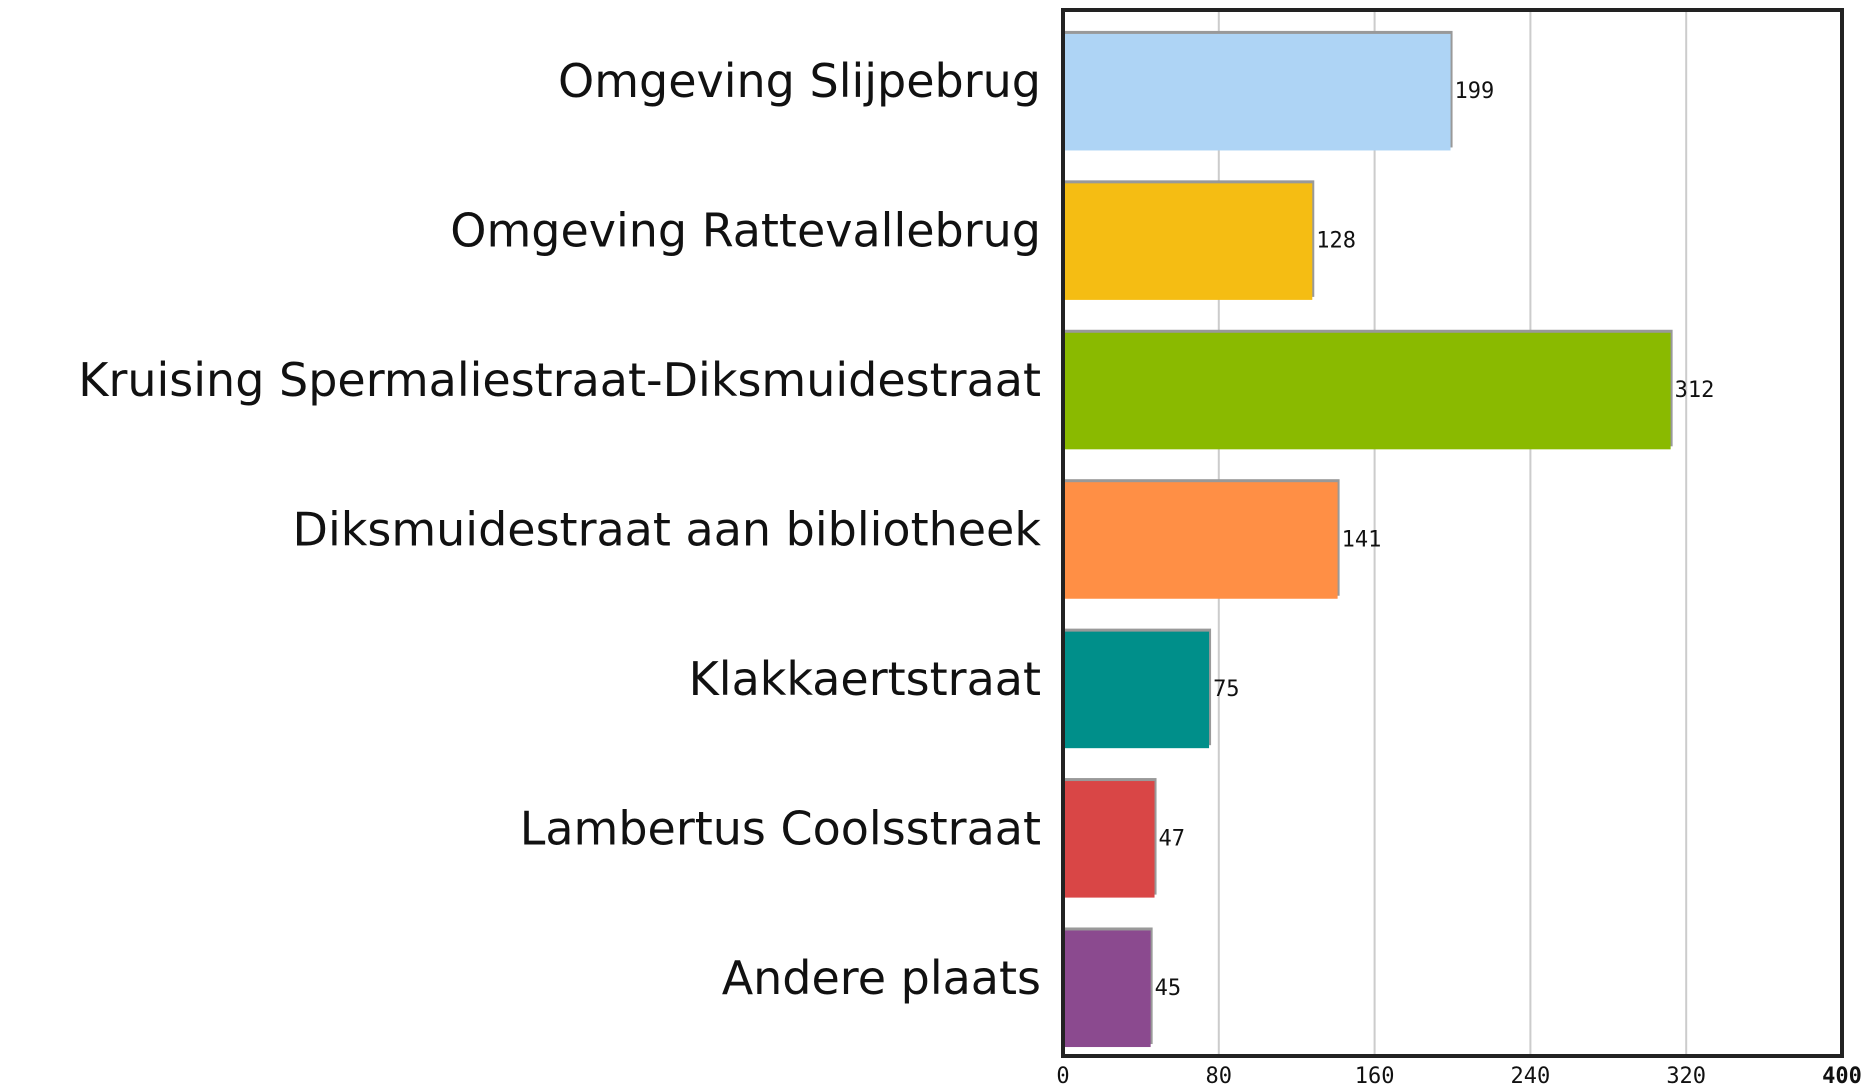  Describe the element at coordinates (799, 81) in the screenshot. I see `category-label: Omgeving Slijpebrug` at that location.